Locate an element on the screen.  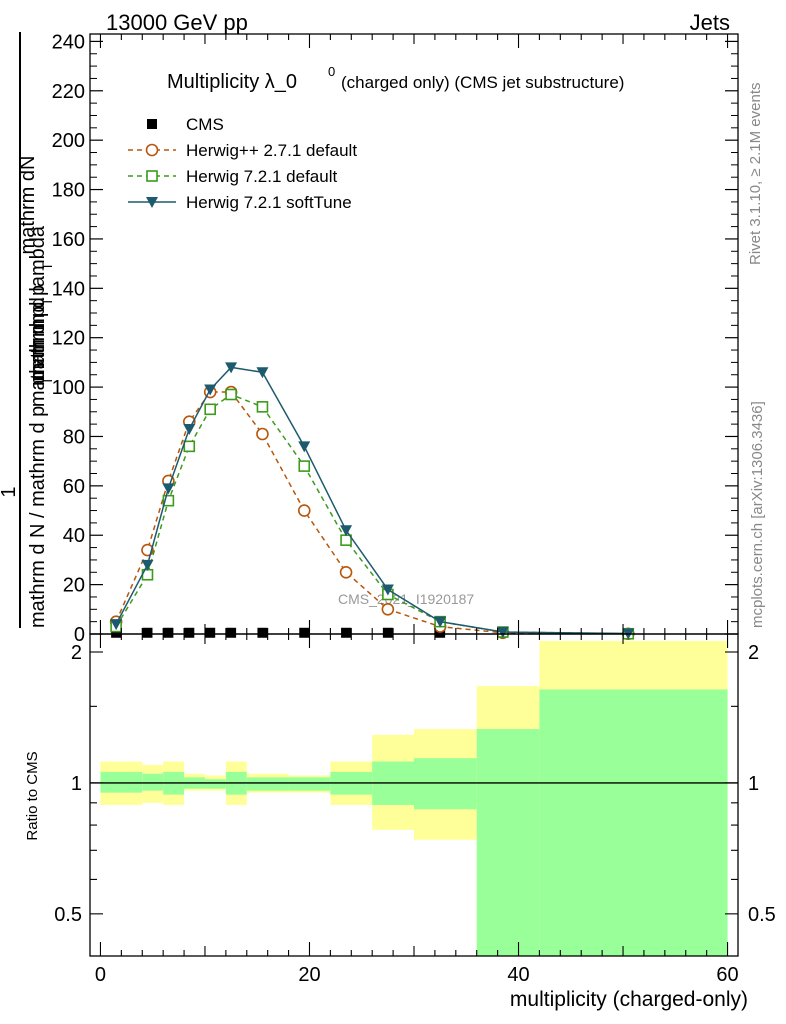
legend-label-1: Herwig++ 2.7.1 default is located at coordinates (271, 150).